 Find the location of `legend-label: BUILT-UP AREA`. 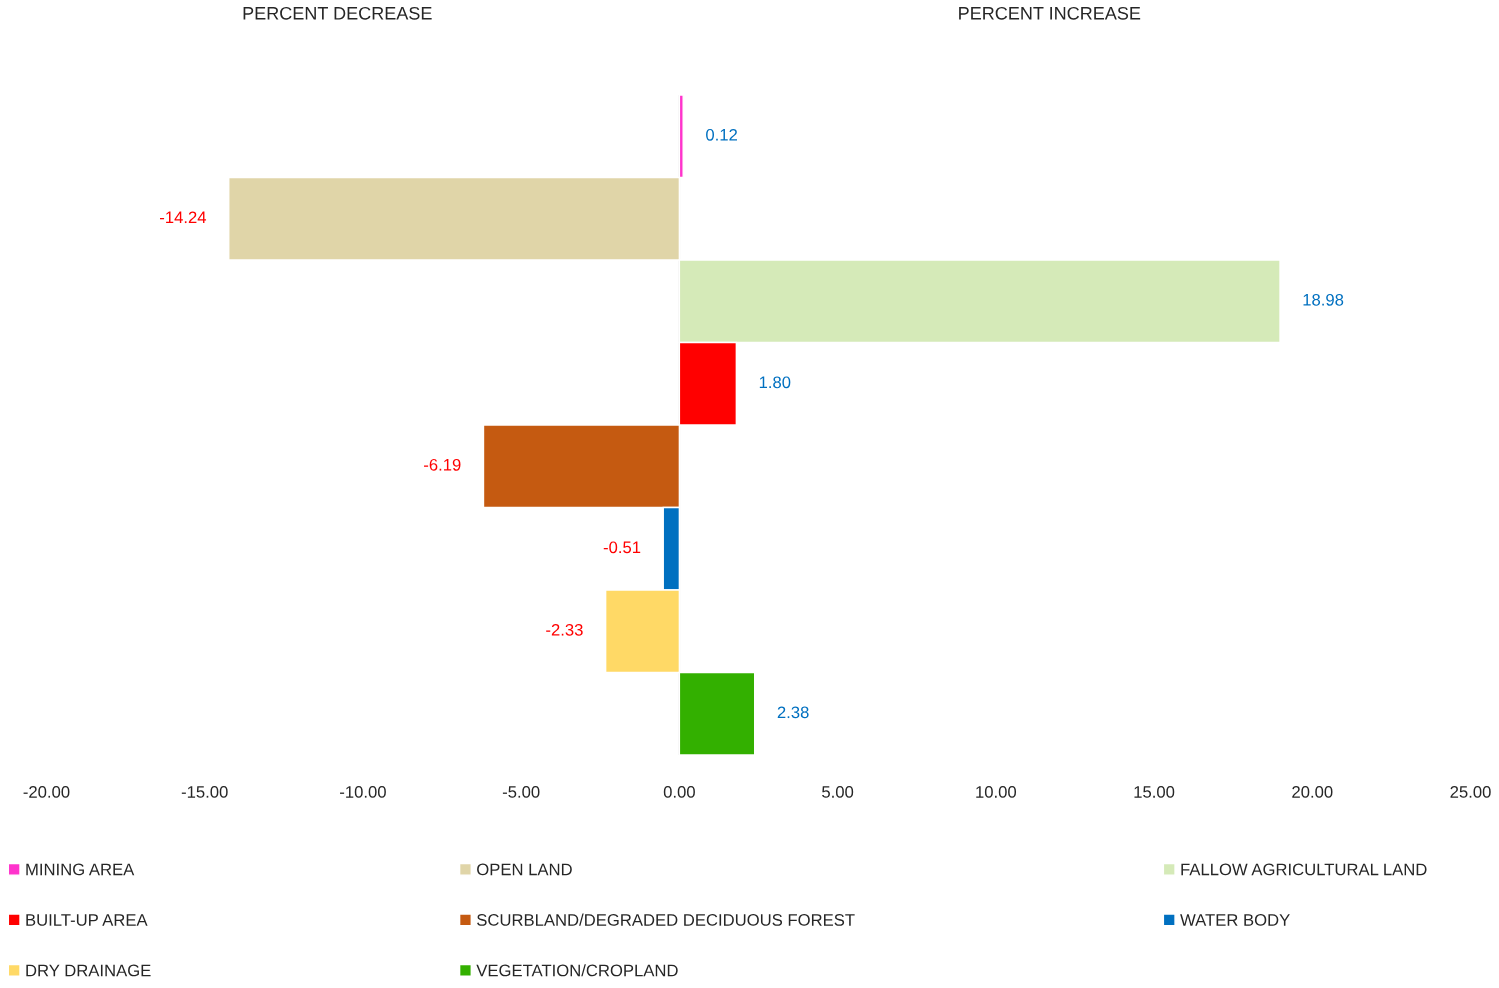

legend-label: BUILT-UP AREA is located at coordinates (87, 920).